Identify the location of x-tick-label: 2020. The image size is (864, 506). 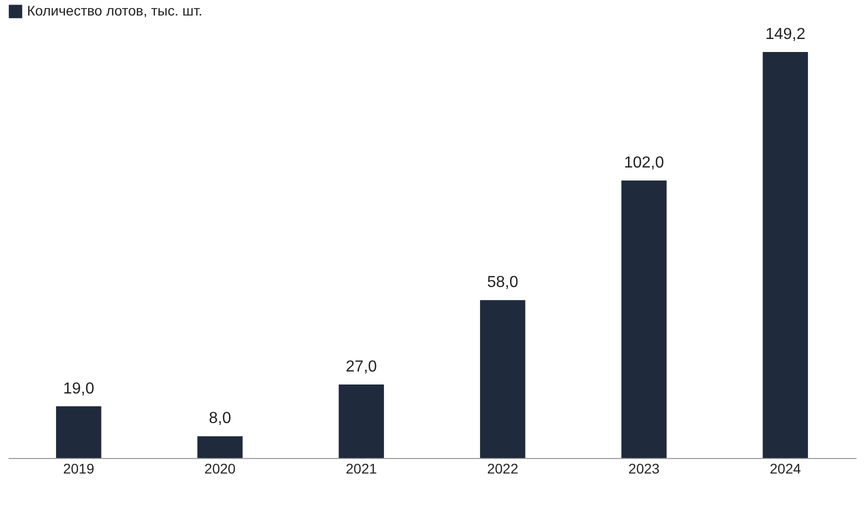
(220, 468).